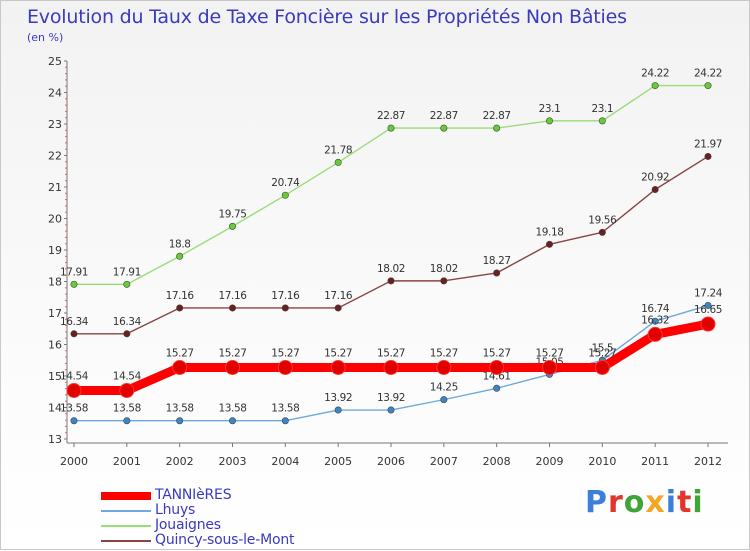  What do you see at coordinates (596, 502) in the screenshot?
I see `logo-letter: P` at bounding box center [596, 502].